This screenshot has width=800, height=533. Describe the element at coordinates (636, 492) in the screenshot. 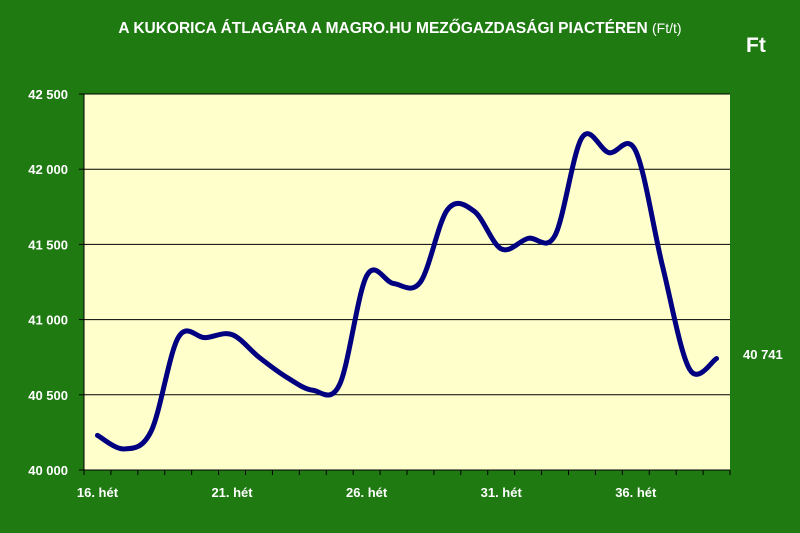

I see `x-tick-label: 36. hét` at that location.